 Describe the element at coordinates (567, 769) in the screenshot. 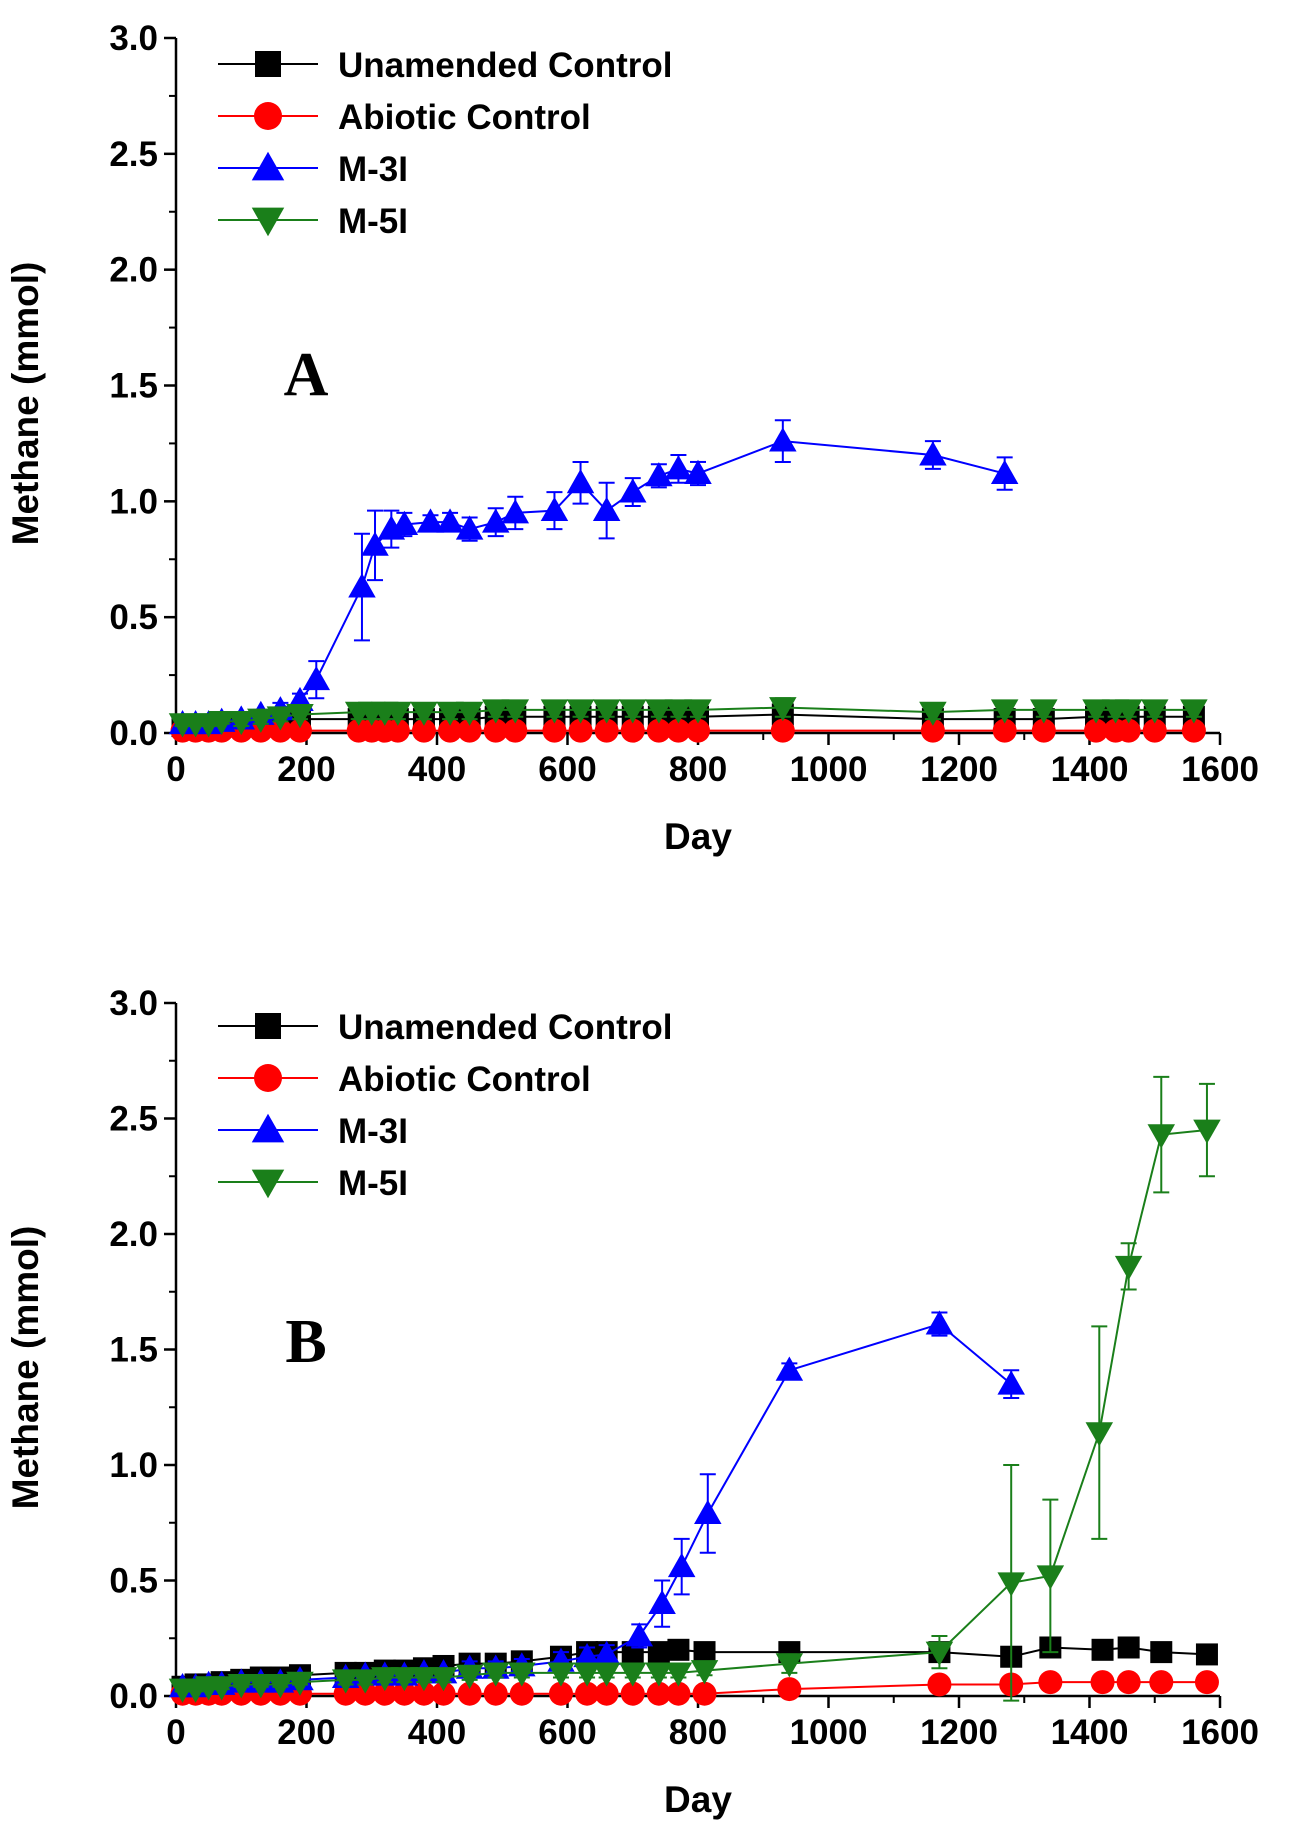

I see `x-tick-label: 600` at that location.